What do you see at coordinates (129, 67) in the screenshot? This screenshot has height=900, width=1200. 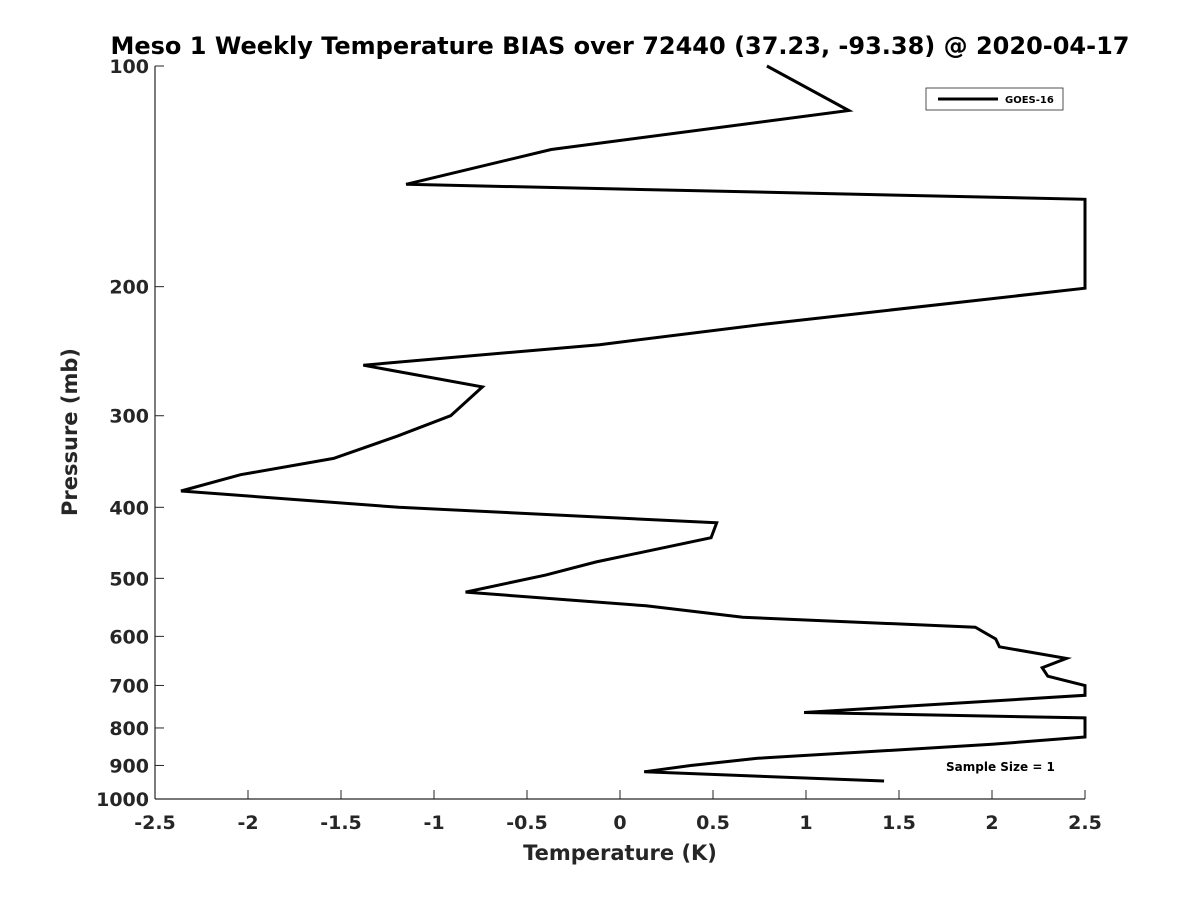 I see `y-tick-label: 100` at bounding box center [129, 67].